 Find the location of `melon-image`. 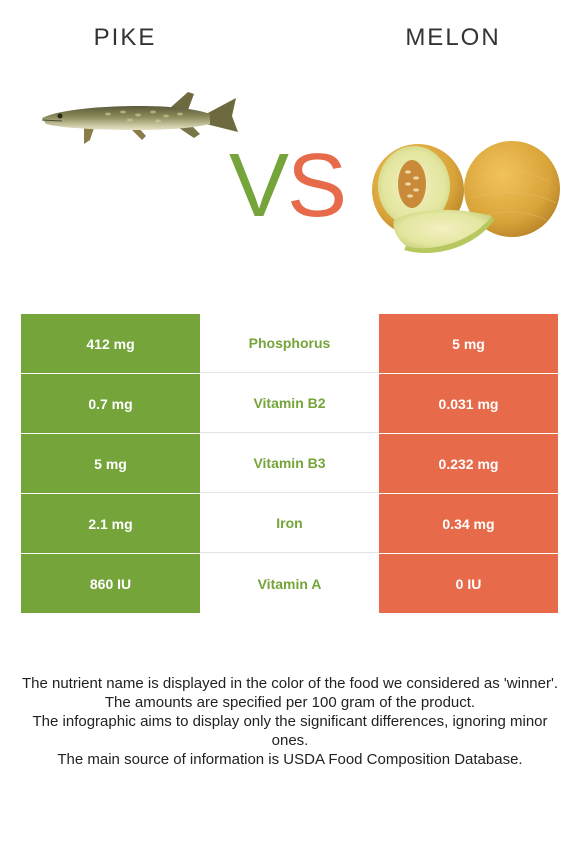

melon-image is located at coordinates (466, 197).